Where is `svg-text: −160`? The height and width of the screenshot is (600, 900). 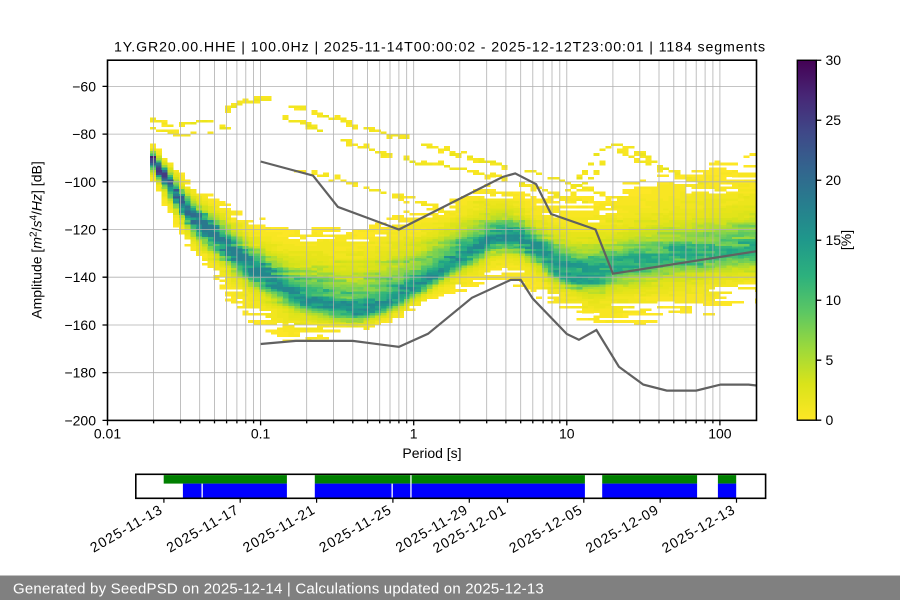 svg-text: −160 is located at coordinates (80, 325).